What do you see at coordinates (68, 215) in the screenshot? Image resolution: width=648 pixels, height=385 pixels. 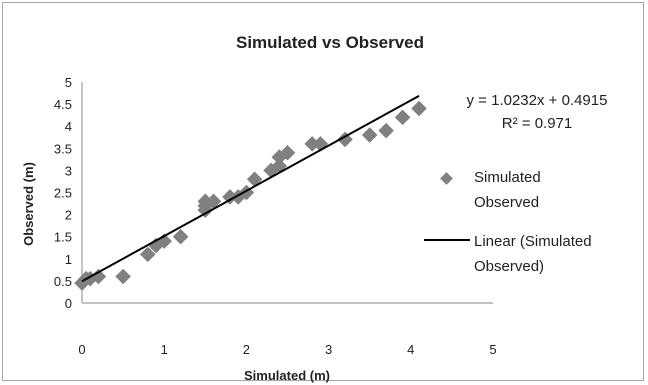 I see `y-tick-label: 2` at bounding box center [68, 215].